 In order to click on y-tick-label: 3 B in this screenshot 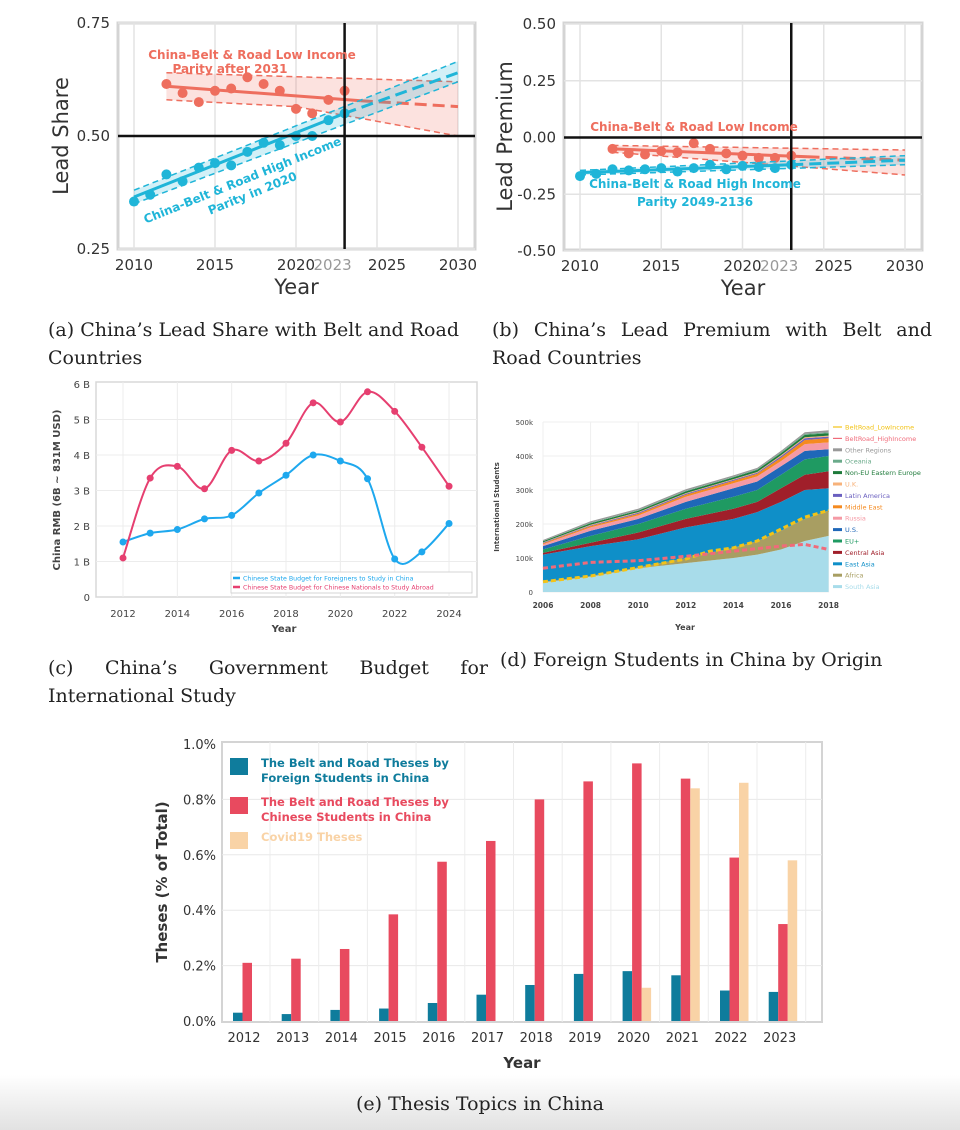, I will do `click(82, 492)`.